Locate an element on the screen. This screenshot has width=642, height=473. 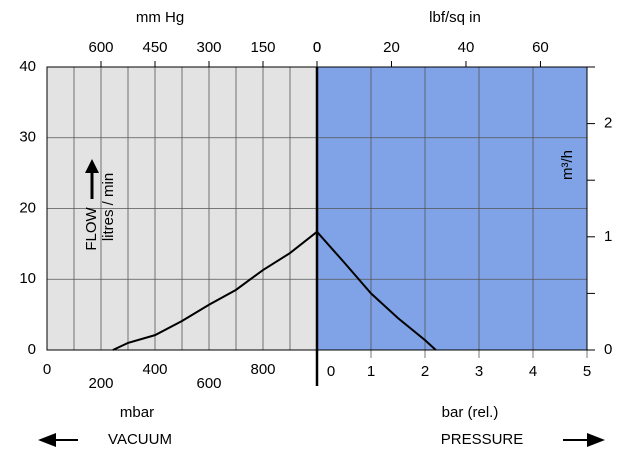
top-tick-label: 0 is located at coordinates (317, 47).